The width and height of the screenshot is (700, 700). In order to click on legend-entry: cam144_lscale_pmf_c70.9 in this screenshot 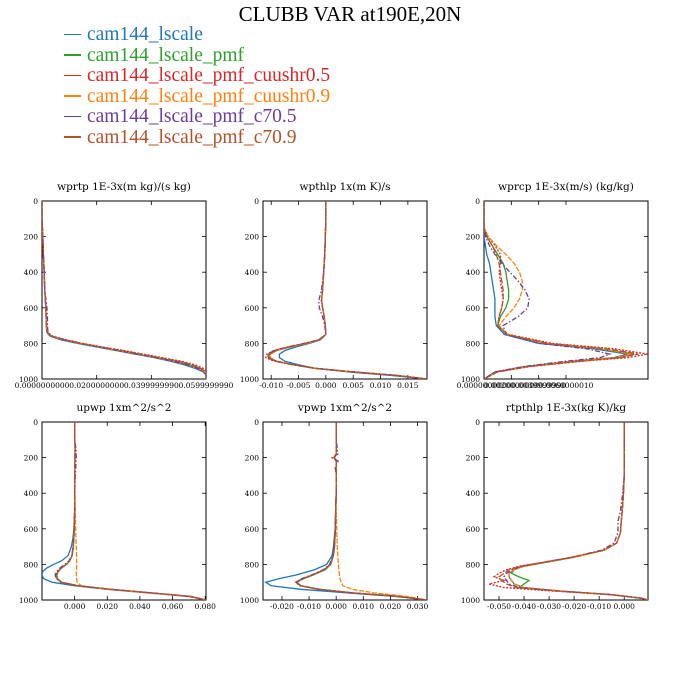, I will do `click(197, 137)`.